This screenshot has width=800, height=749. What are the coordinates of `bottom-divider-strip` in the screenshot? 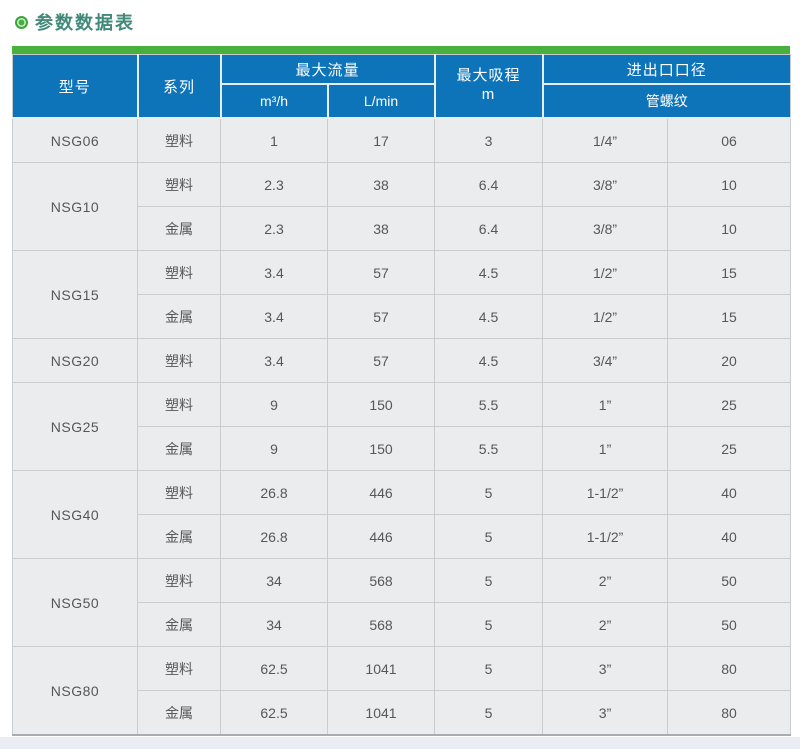 It's located at (400, 743).